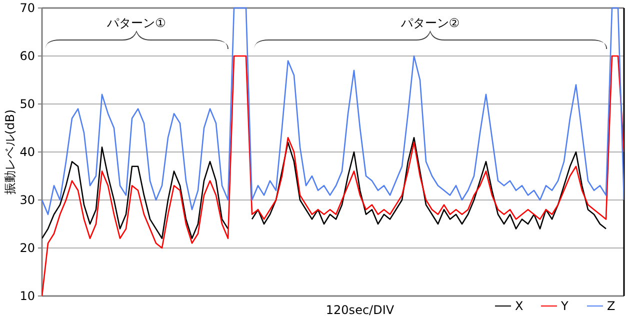 This screenshot has width=630, height=320. I want to click on y-tick-label: 50, so click(27, 104).